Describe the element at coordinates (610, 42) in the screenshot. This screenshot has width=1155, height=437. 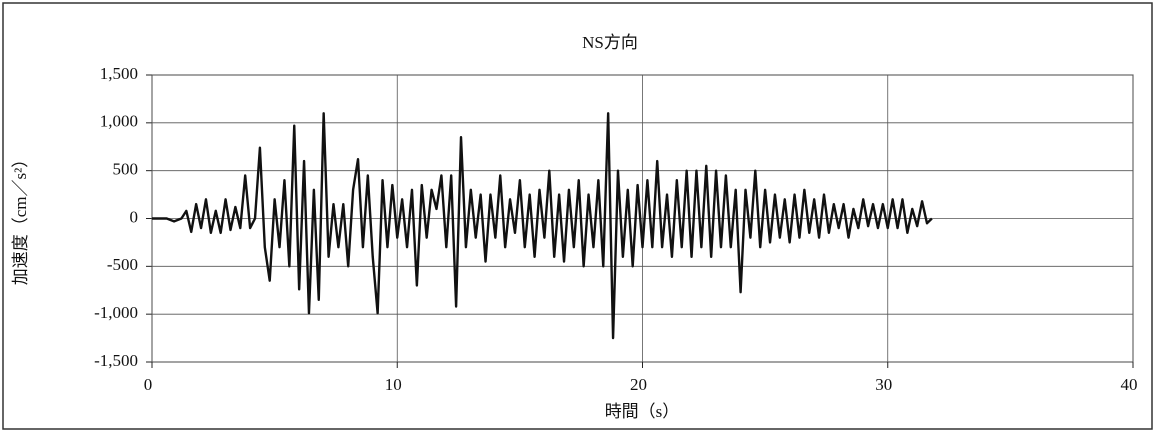
I see `chart-title: NS方向` at that location.